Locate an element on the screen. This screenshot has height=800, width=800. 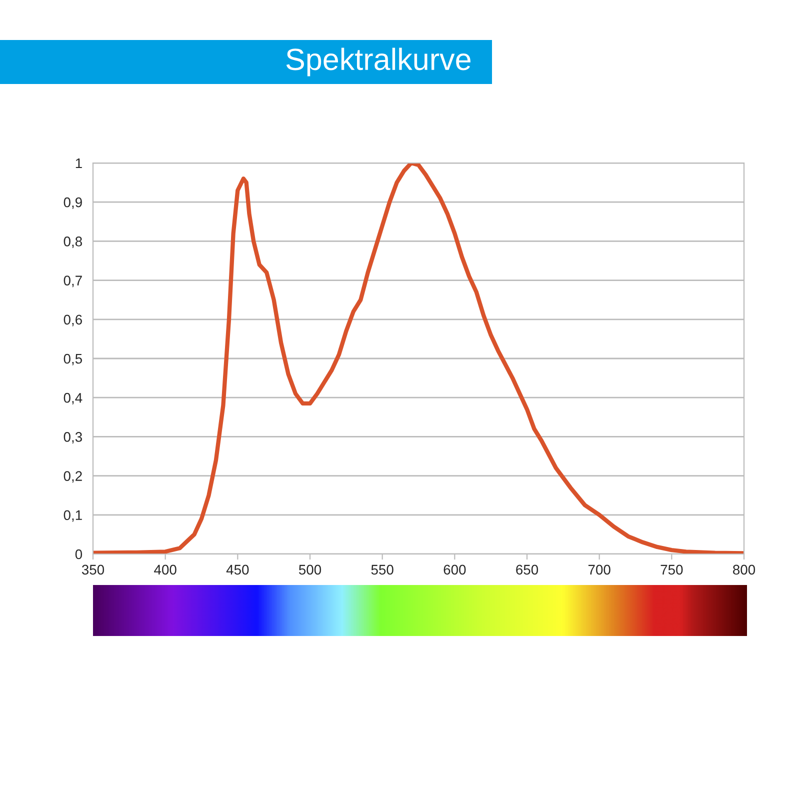
x-tick-label: 550 is located at coordinates (382, 569).